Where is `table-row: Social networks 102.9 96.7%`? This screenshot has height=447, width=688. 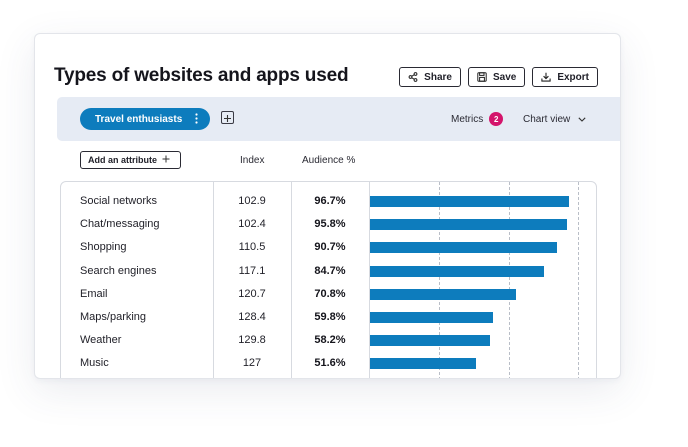
table-row: Social networks 102.9 96.7% is located at coordinates (328, 201).